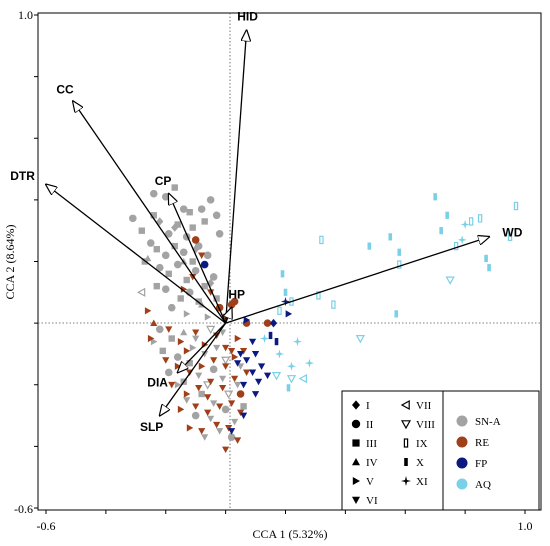  Describe the element at coordinates (424, 406) in the screenshot. I see `legend-label-vii: VII` at that location.